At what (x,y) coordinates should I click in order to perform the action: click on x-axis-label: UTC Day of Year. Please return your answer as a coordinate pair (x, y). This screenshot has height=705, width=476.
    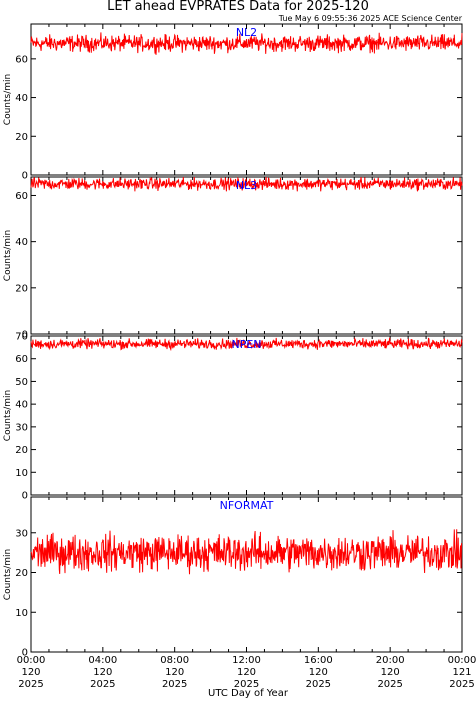
    Looking at the image, I should click on (248, 693).